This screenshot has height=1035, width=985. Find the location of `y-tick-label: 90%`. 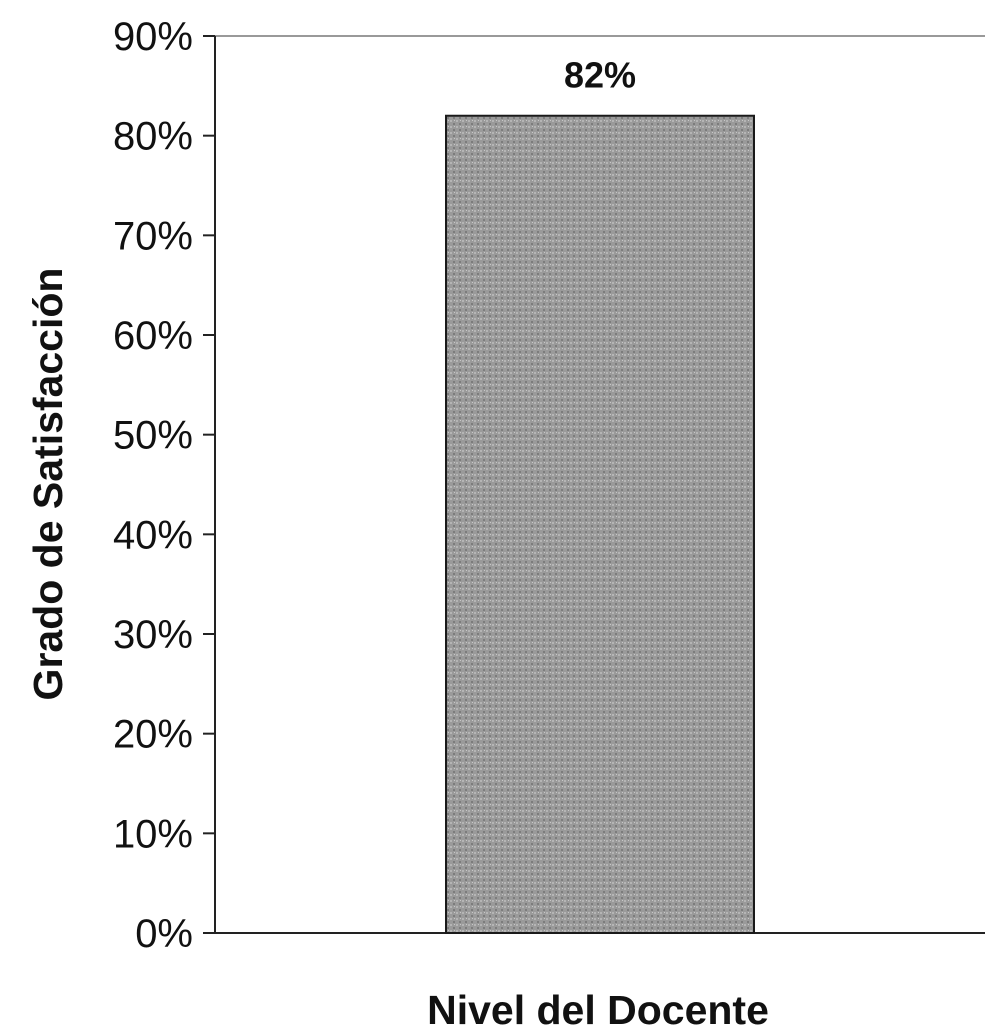

y-tick-label: 90% is located at coordinates (153, 37).